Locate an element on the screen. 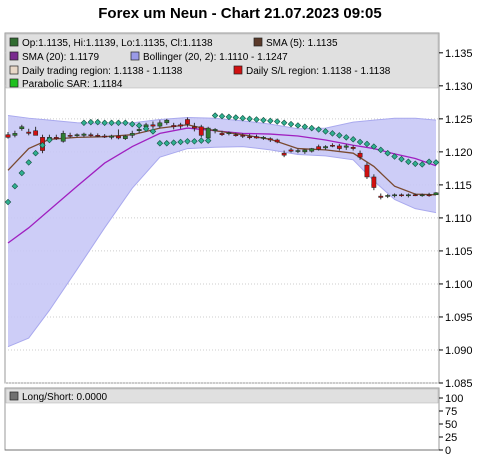 Image resolution: width=480 pixels, height=462 pixels. legend-label: Daily trading region: 1.1138 - 1.1138 is located at coordinates (102, 71).